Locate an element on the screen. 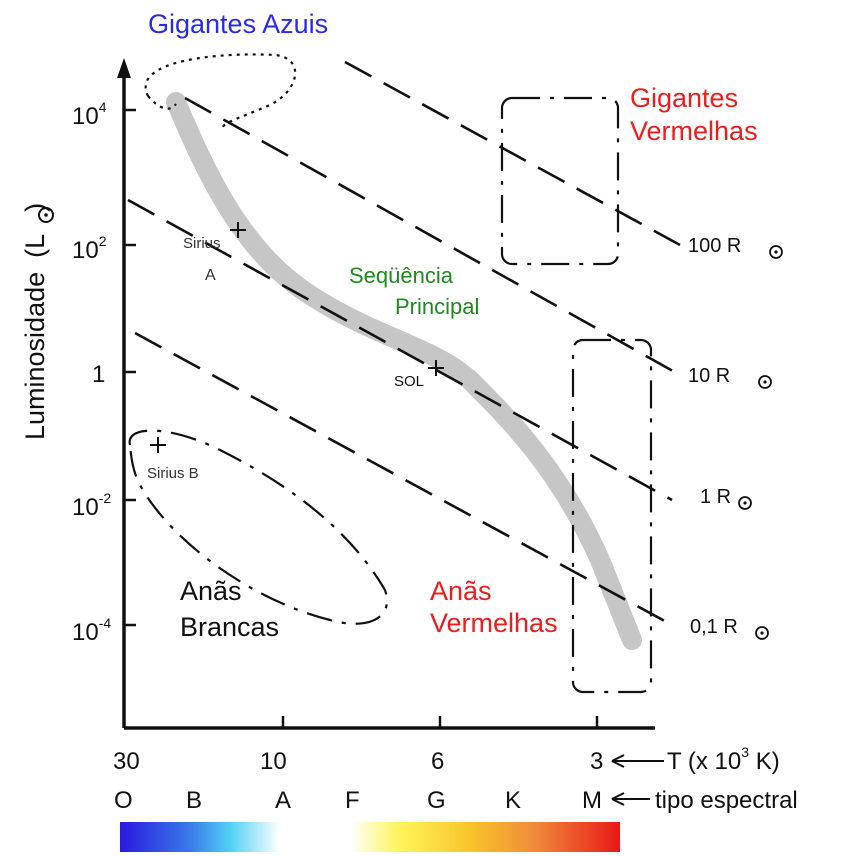 The height and width of the screenshot is (856, 851). y-axis-arrow is located at coordinates (124, 68).